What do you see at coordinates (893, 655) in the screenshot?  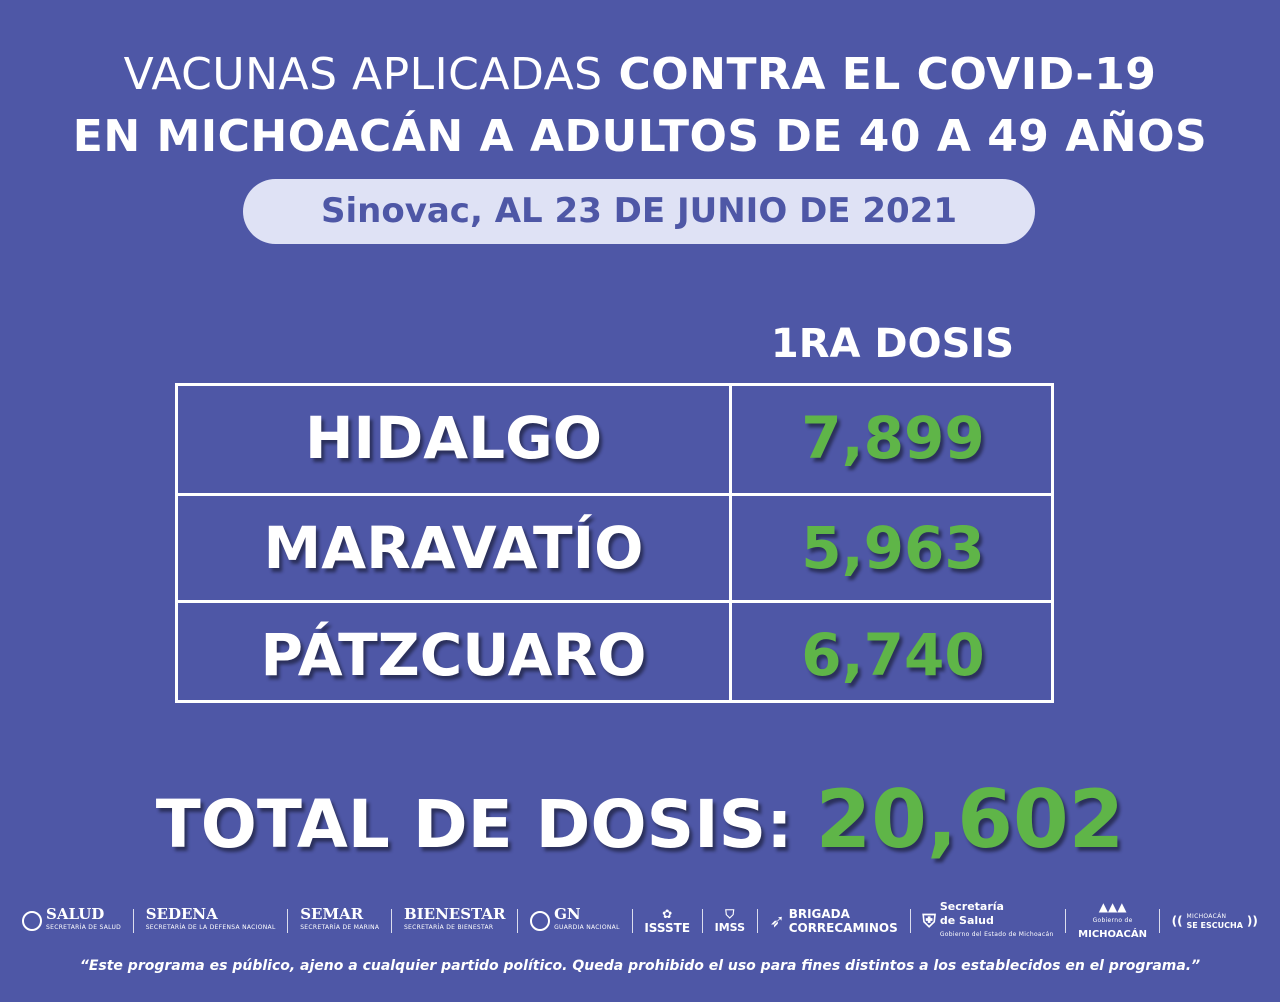 I see `dose-count: 6,740` at bounding box center [893, 655].